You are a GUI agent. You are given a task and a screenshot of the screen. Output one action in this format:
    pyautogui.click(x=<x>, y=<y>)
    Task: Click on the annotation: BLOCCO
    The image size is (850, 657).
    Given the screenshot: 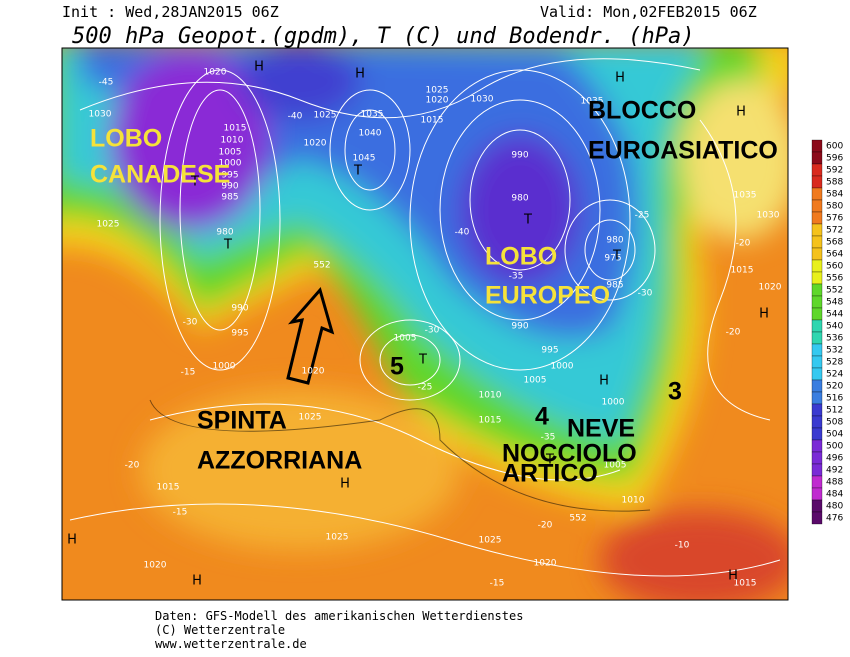 What is the action you would take?
    pyautogui.click(x=642, y=111)
    